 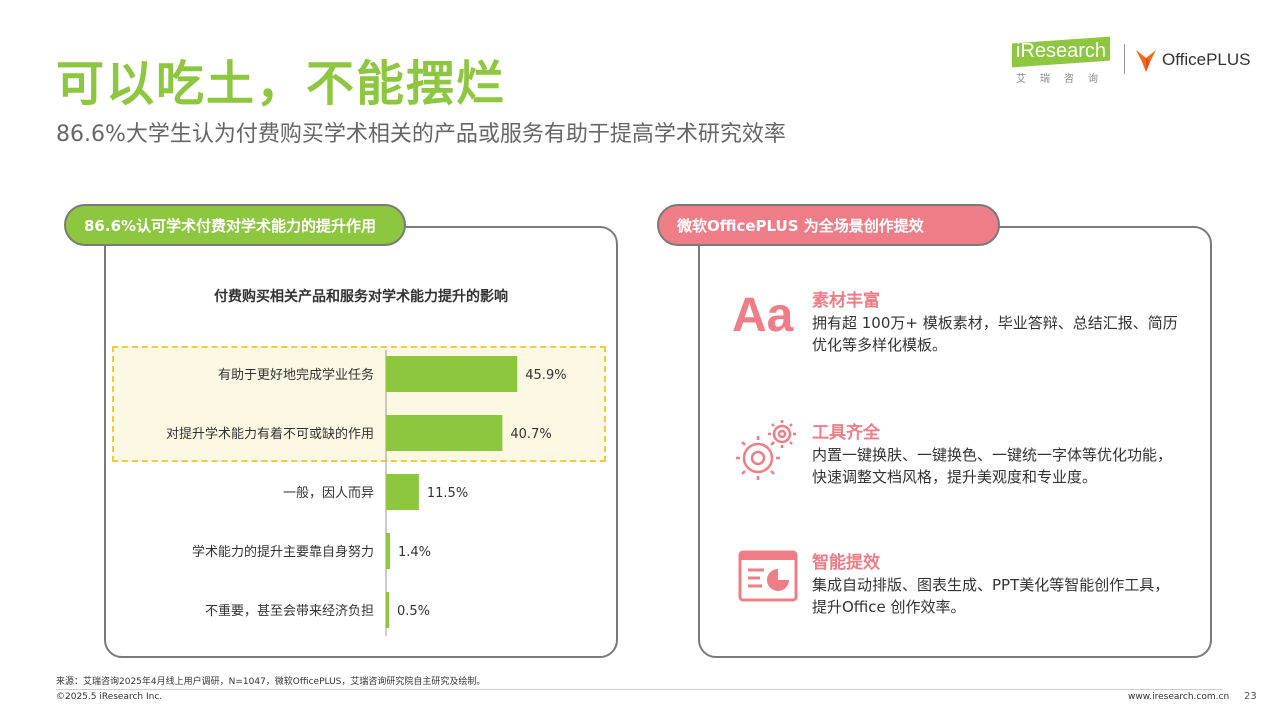 I want to click on officeplus-logo: OfficePLUS, so click(x=1206, y=59).